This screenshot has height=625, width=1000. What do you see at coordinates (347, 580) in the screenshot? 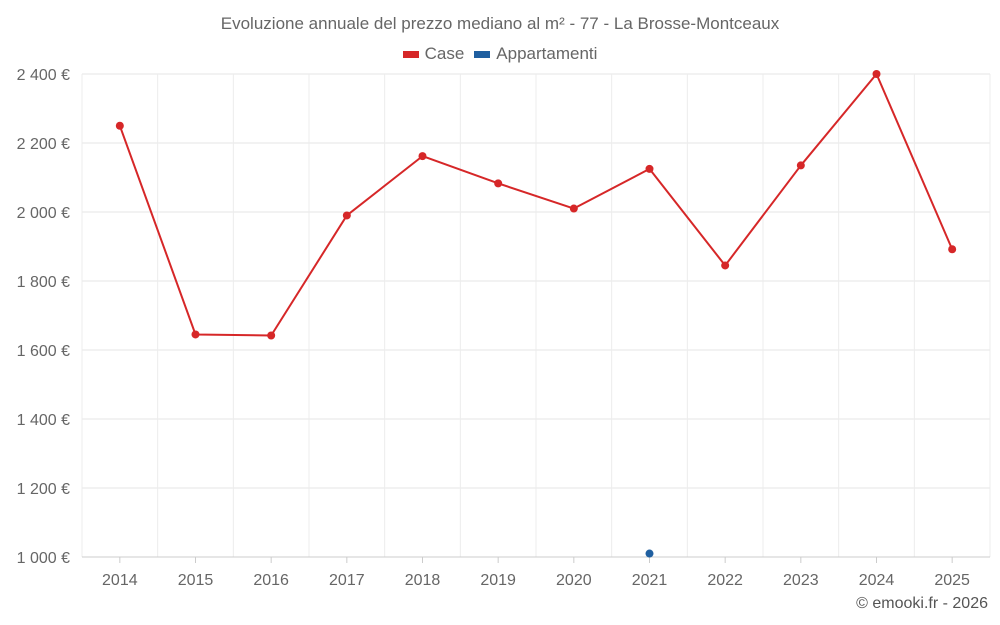
I see `x-tick-label: 2017` at bounding box center [347, 580].